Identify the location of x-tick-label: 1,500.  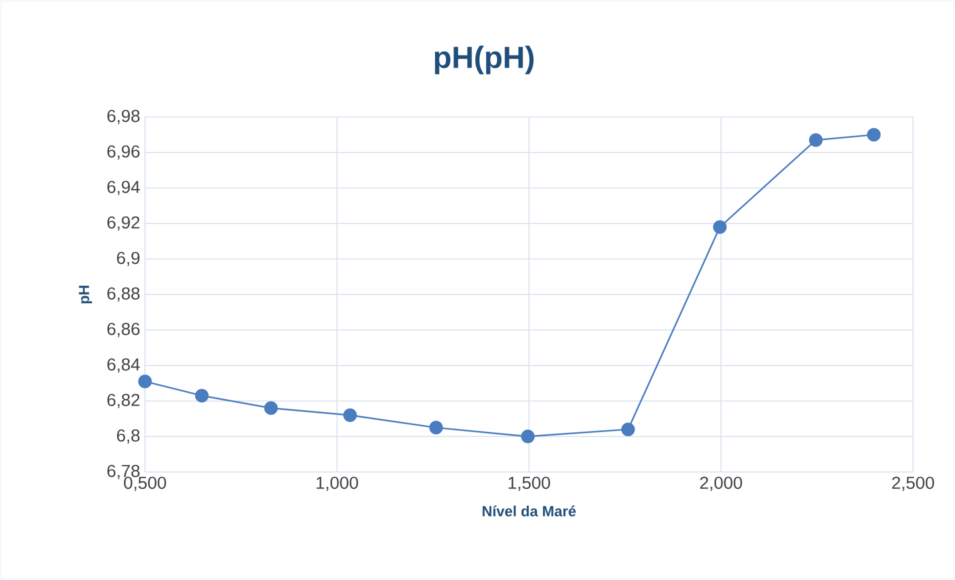
(529, 484).